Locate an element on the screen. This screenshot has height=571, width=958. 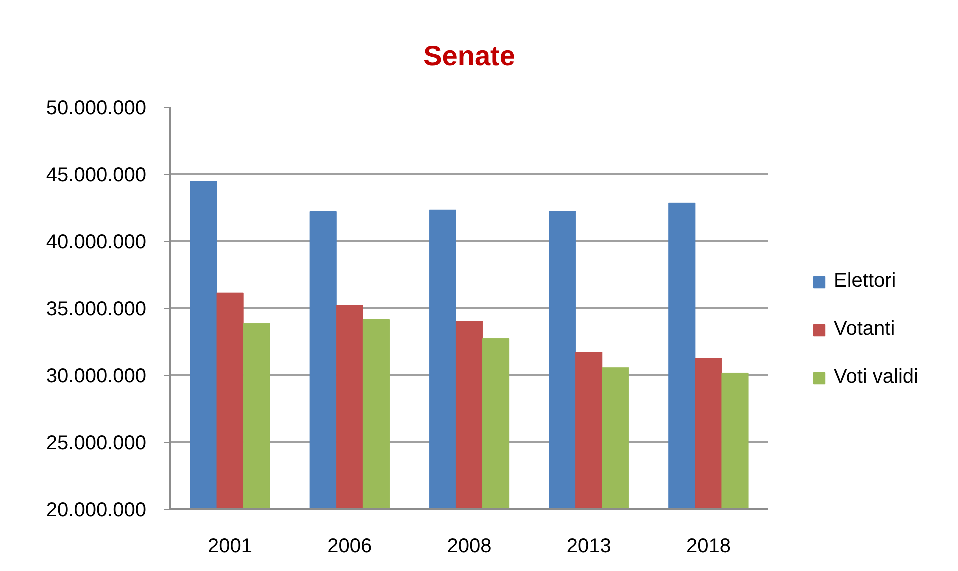
y-tick-label: 50.000.000 is located at coordinates (96, 109).